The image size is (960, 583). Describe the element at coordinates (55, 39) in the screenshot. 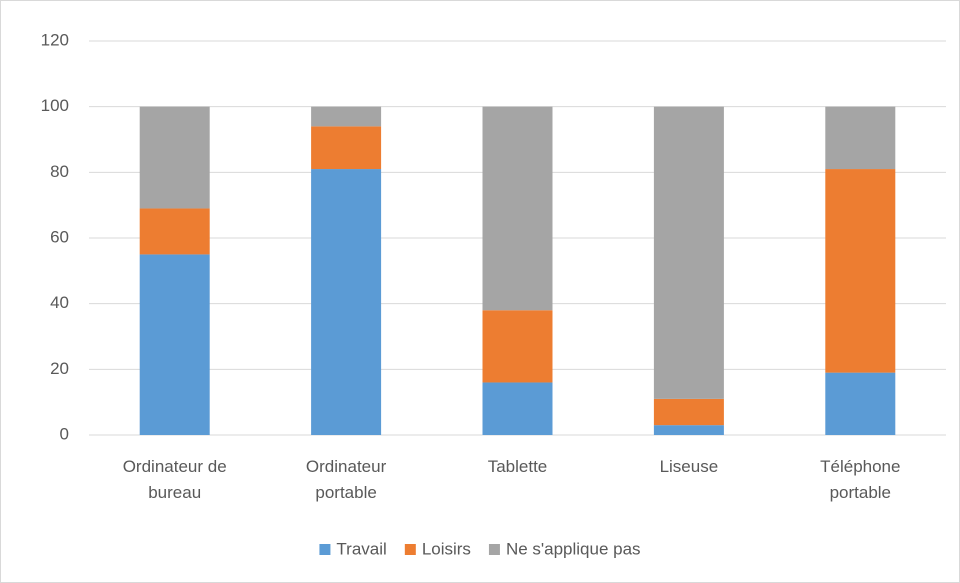

I see `y-tick-label: 120` at that location.